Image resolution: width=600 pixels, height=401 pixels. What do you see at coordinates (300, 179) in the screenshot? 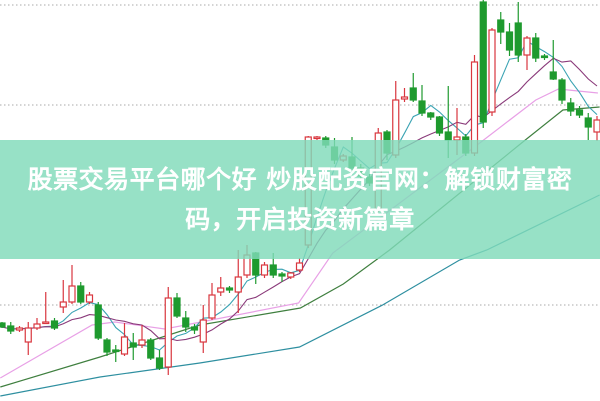
I see `article-title-line-1: 股票交易平台哪个好 炒股配资官网：解锁财富密` at bounding box center [300, 179].